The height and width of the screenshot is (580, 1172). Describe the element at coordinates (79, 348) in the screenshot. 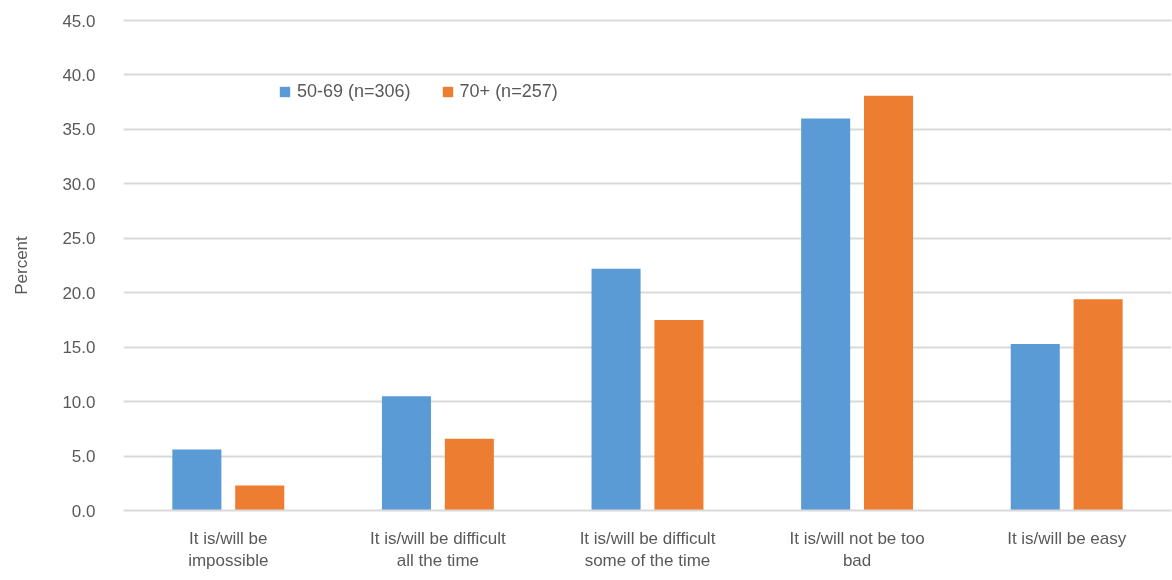

I see `y-tick-label: 15.0` at that location.